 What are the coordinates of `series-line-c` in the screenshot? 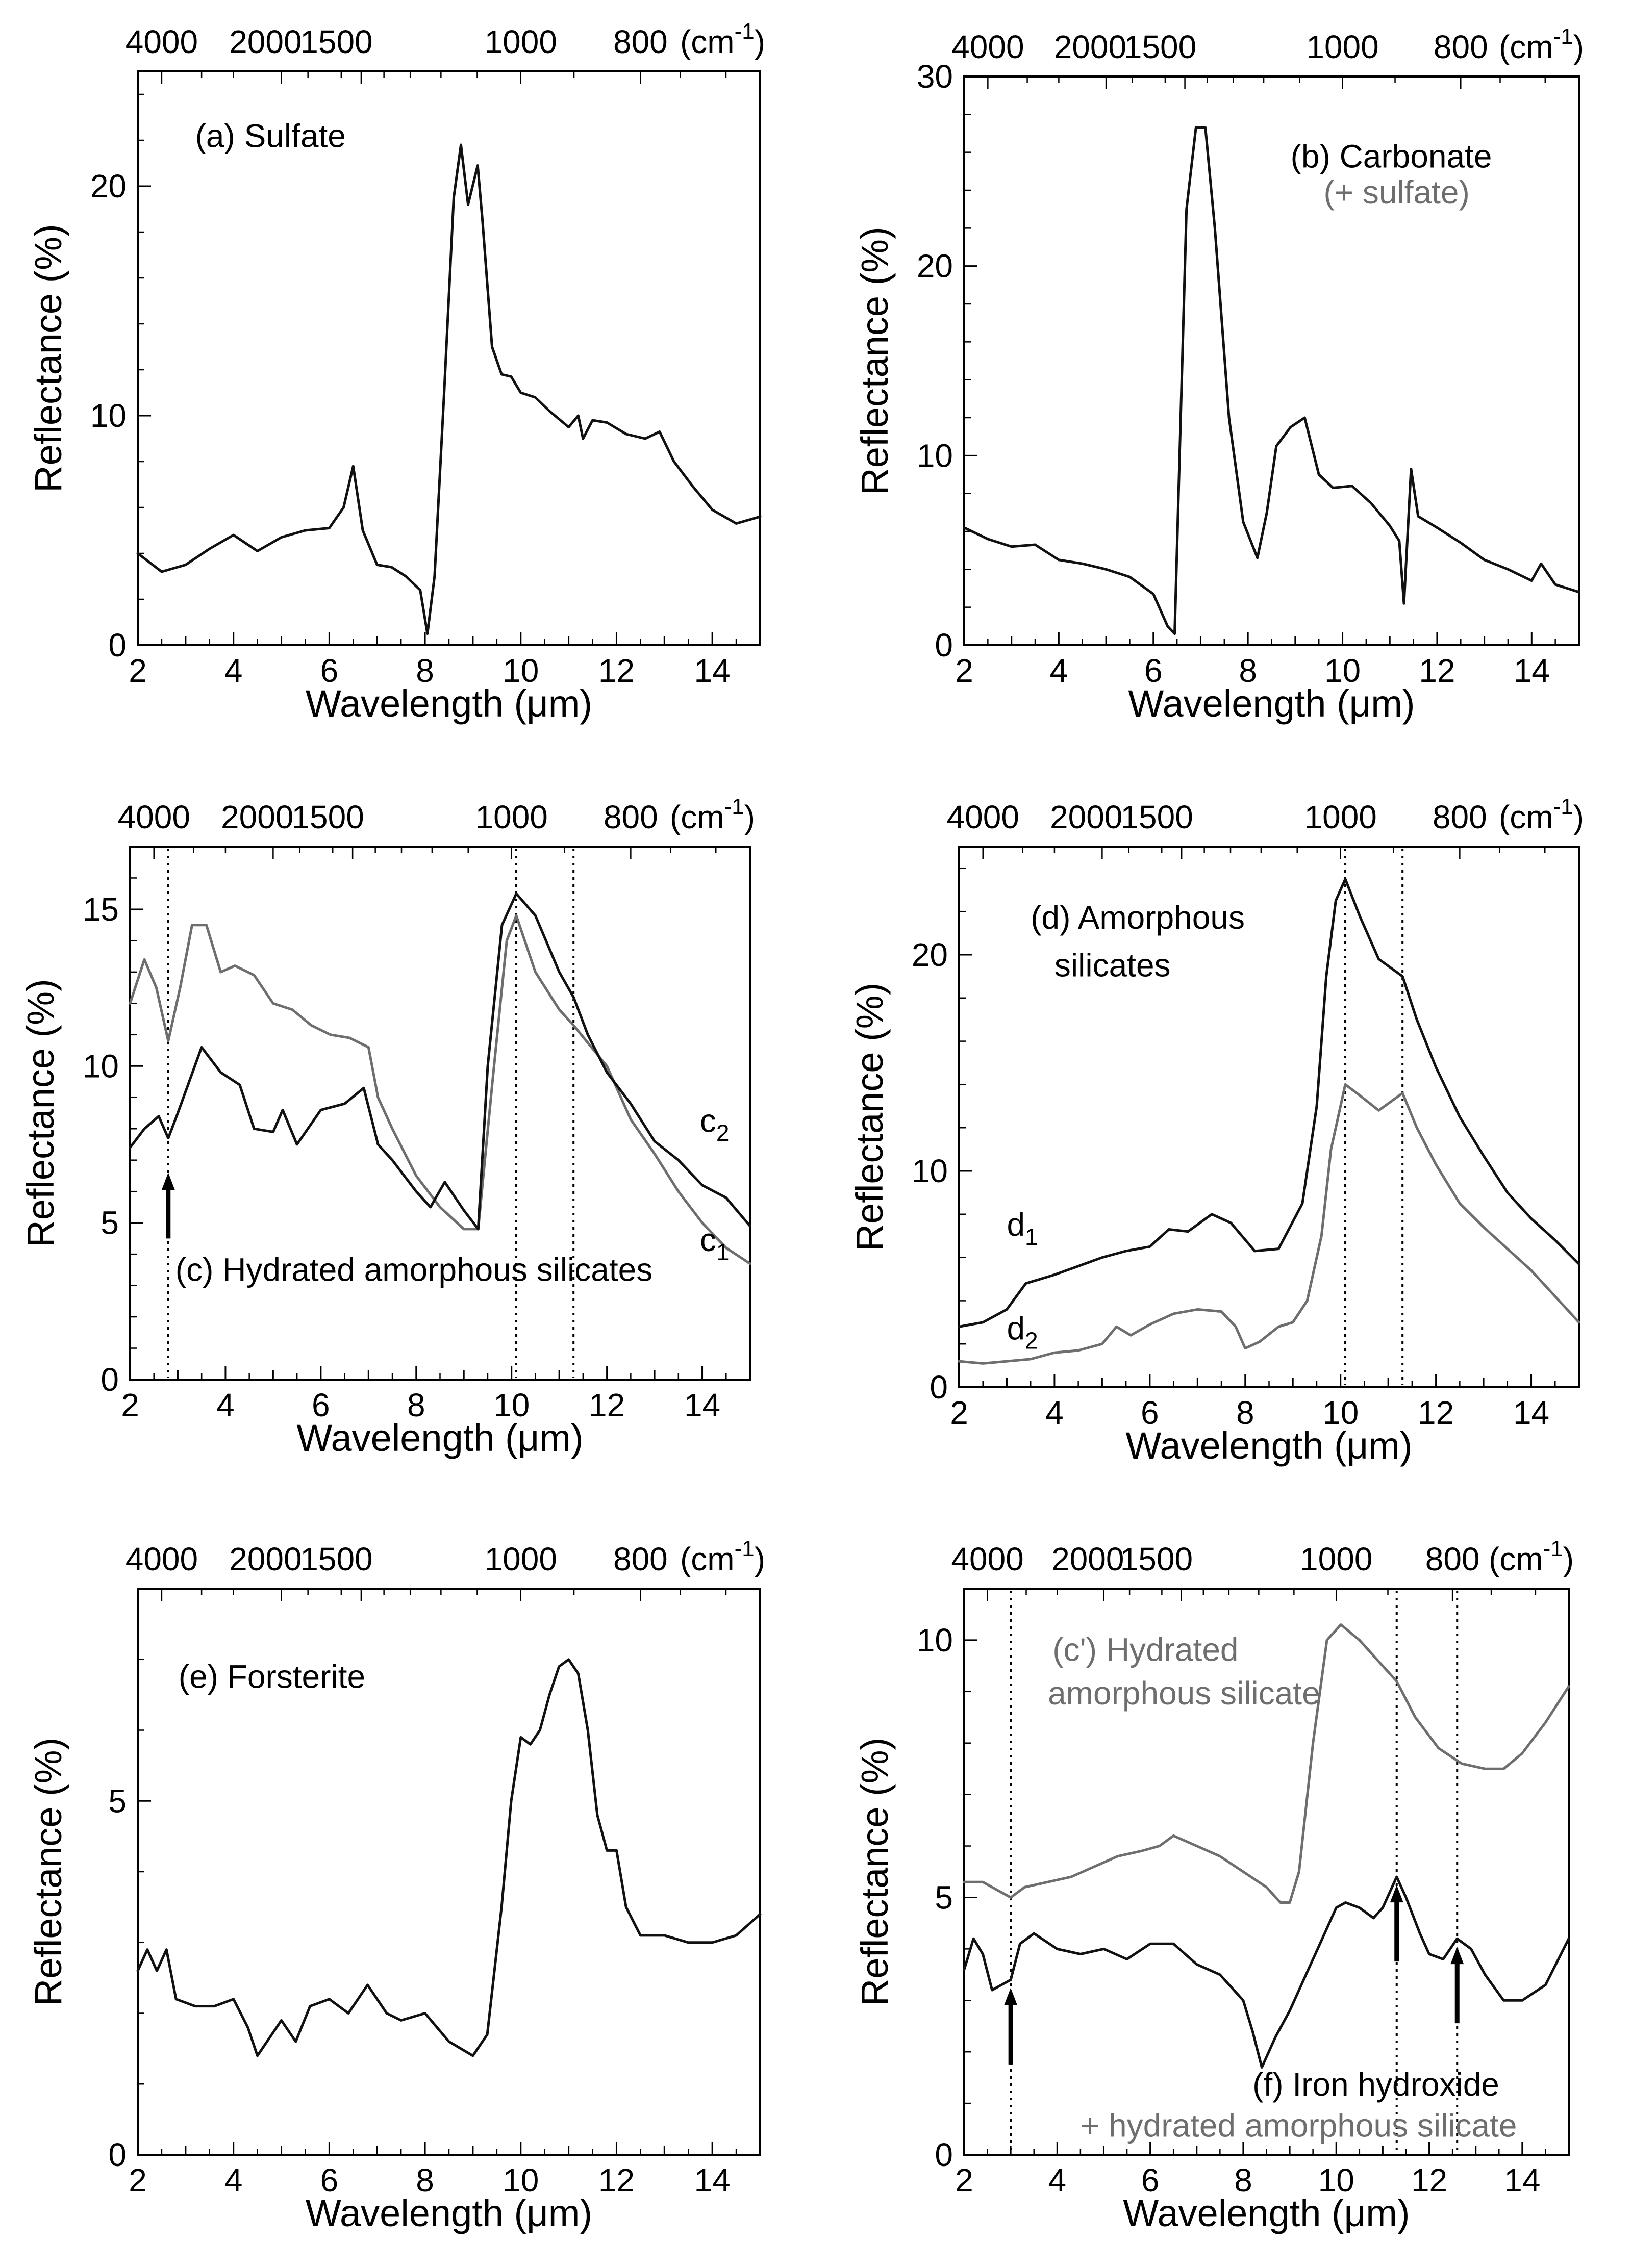 It's located at (1266, 1763).